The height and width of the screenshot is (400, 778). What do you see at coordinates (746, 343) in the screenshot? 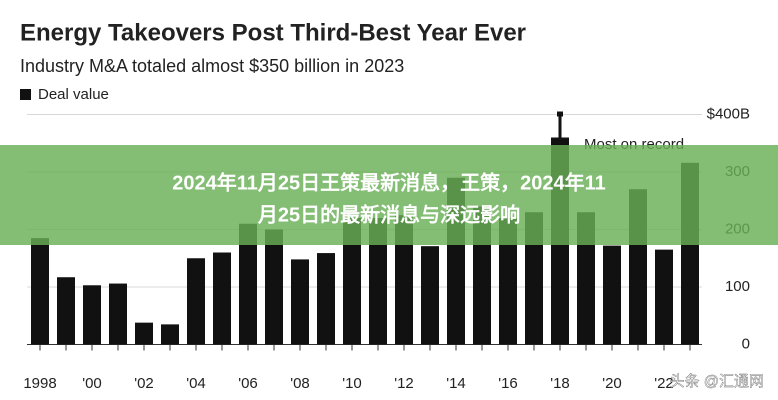
I see `y-tick-label: 0` at bounding box center [746, 343].